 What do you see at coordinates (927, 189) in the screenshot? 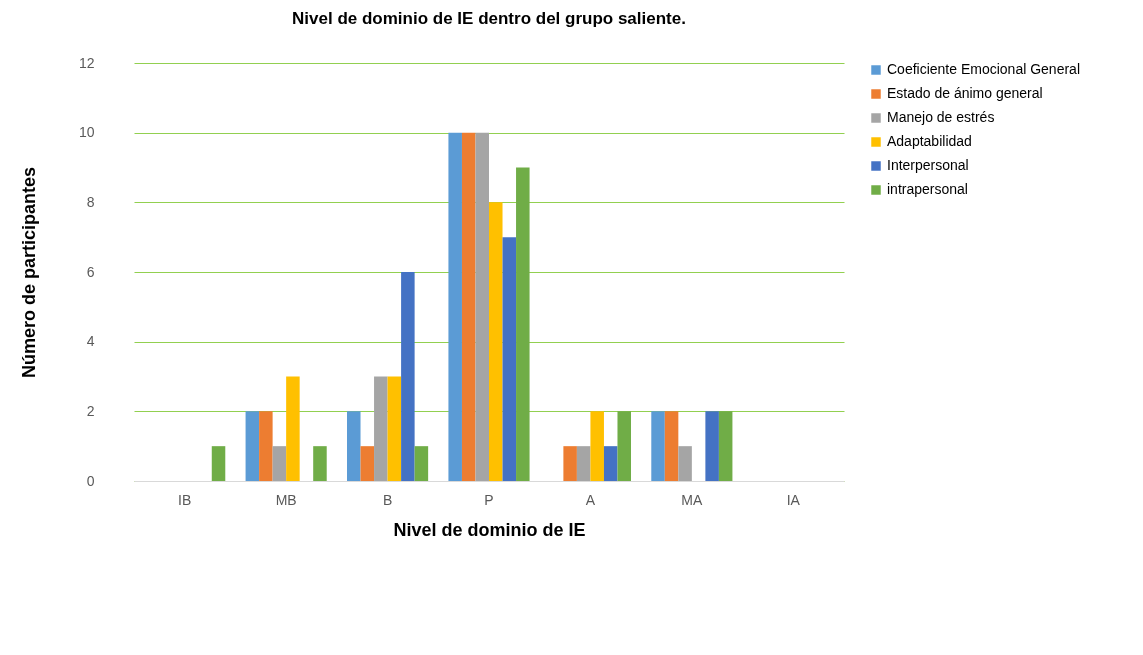
I see `legend-label: intrapersonal` at bounding box center [927, 189].